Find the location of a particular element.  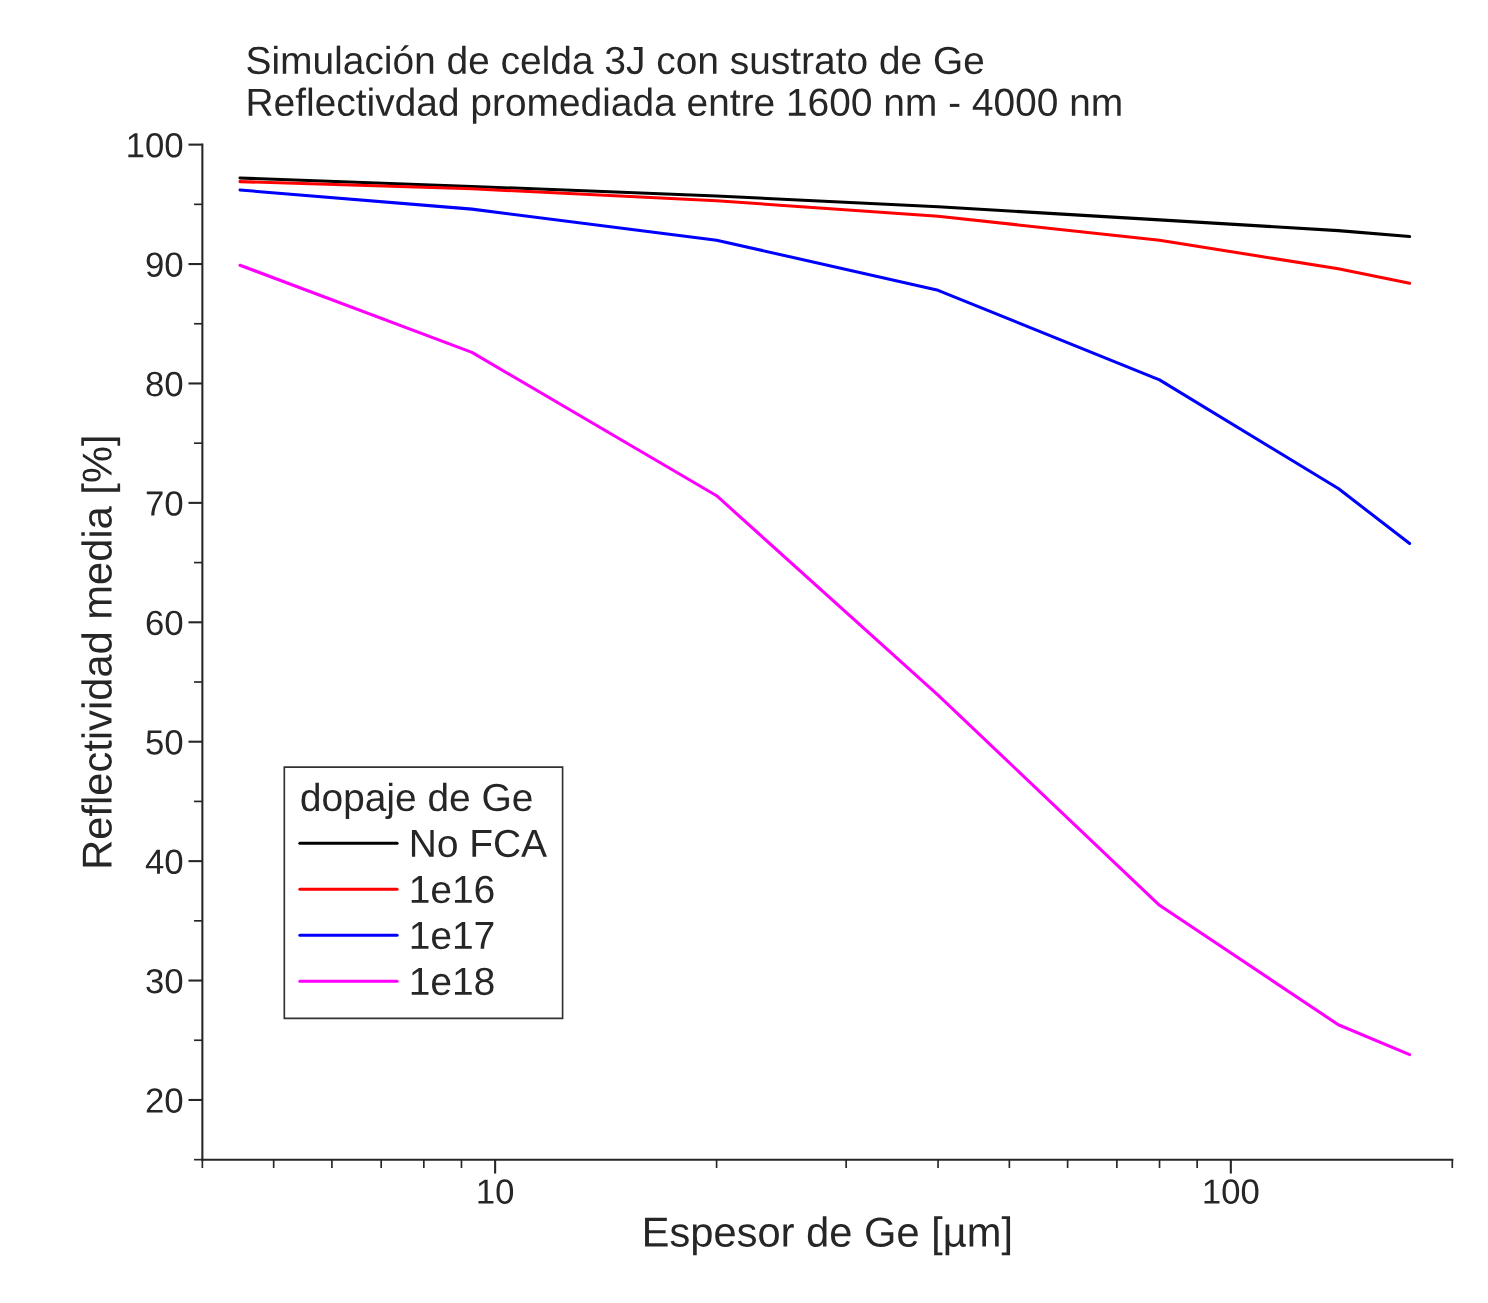

legend-label: 1e17 is located at coordinates (452, 936).